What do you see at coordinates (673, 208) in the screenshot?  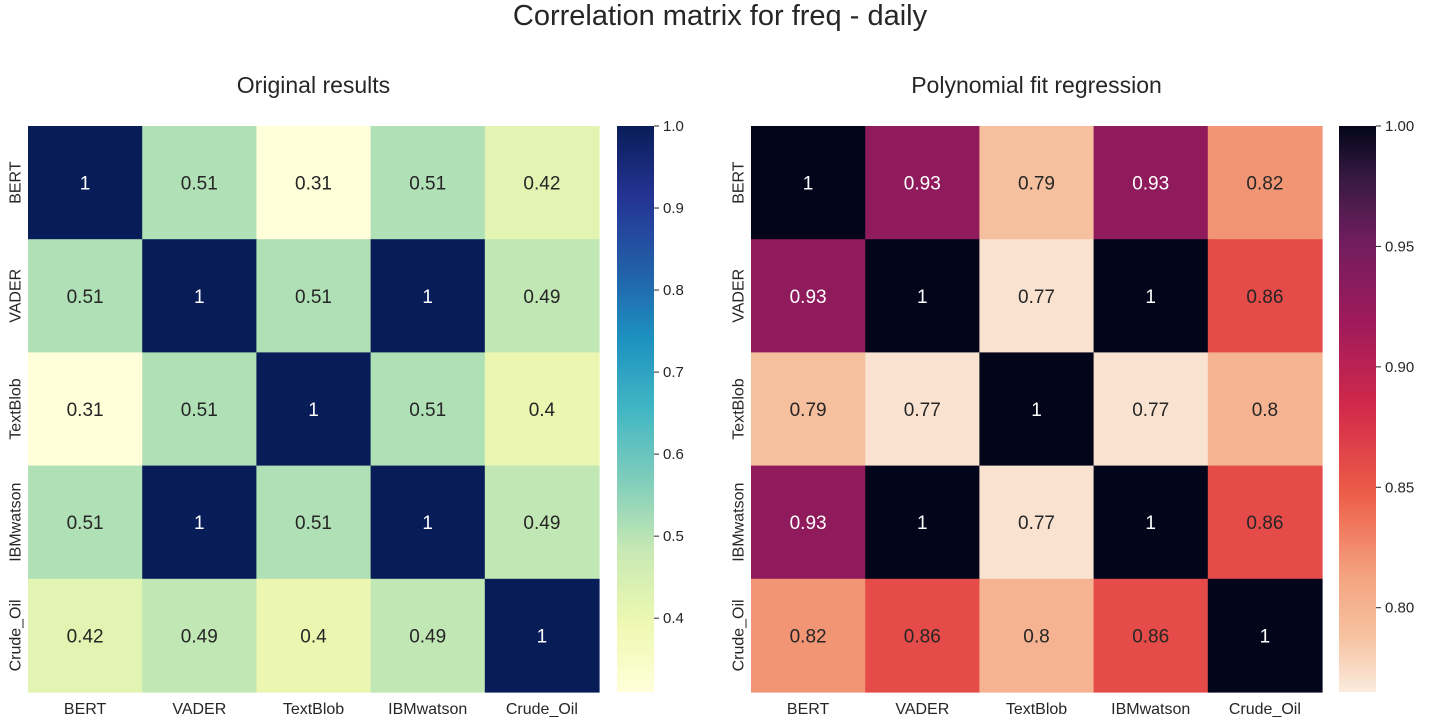 I see `colorbar-tick-label: 0.9` at bounding box center [673, 208].